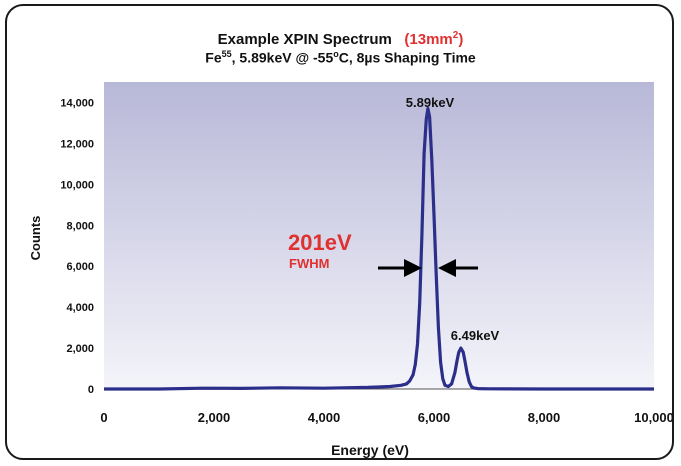 Image resolution: width=681 pixels, height=466 pixels. Describe the element at coordinates (654, 417) in the screenshot. I see `x-tick-label: 10,000` at that location.